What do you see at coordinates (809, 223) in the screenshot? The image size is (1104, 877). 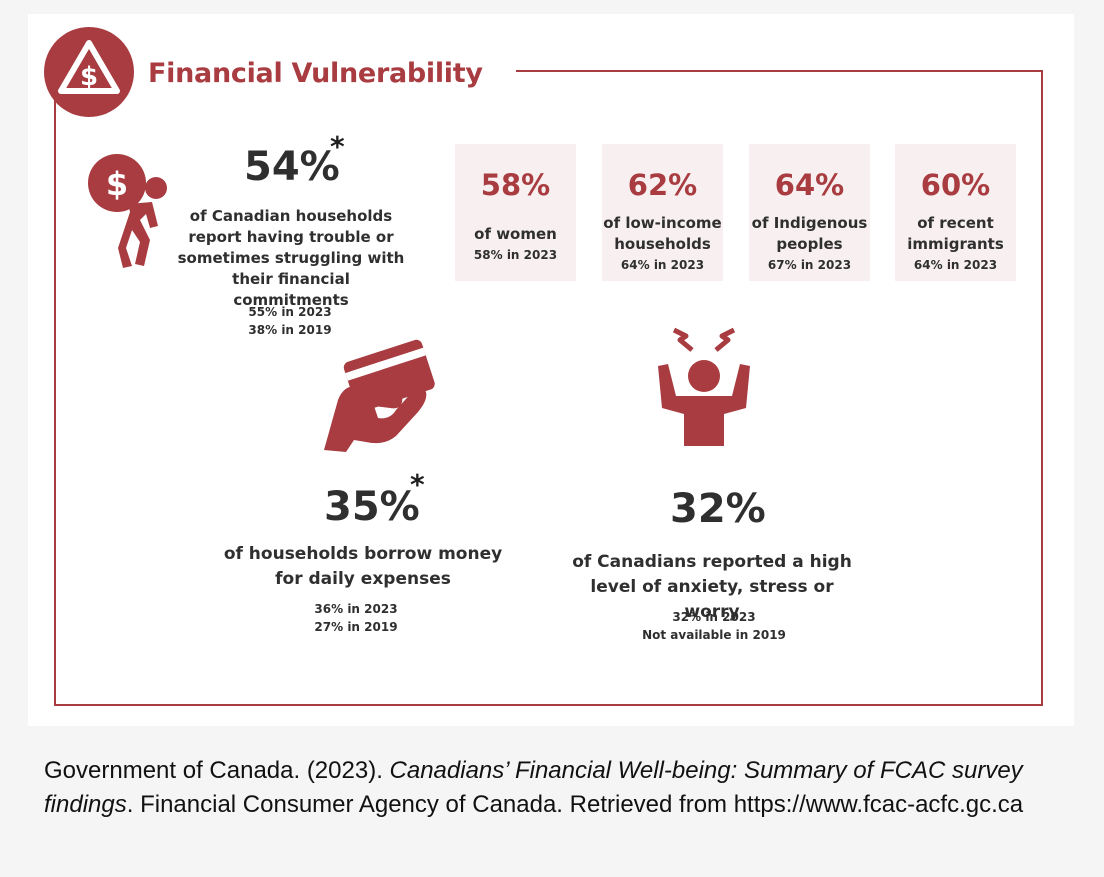 I see `group-label-line: of Indigenous` at bounding box center [809, 223].